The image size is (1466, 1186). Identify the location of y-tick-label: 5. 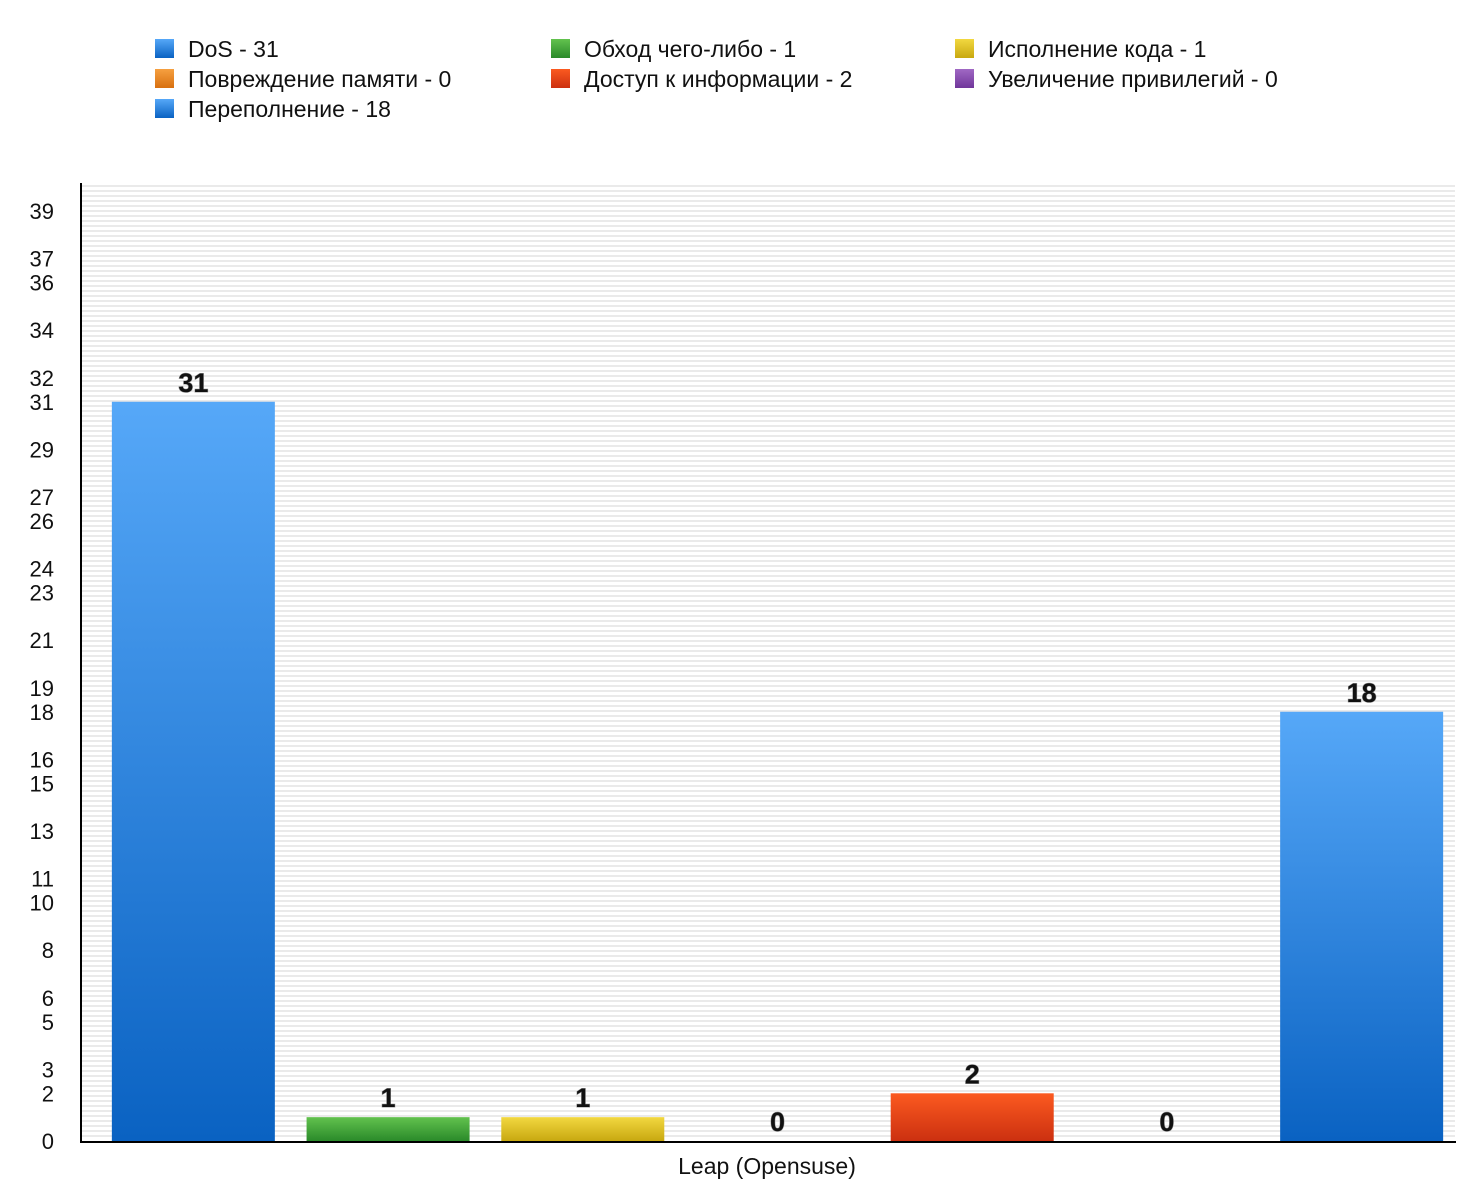
(48, 1022).